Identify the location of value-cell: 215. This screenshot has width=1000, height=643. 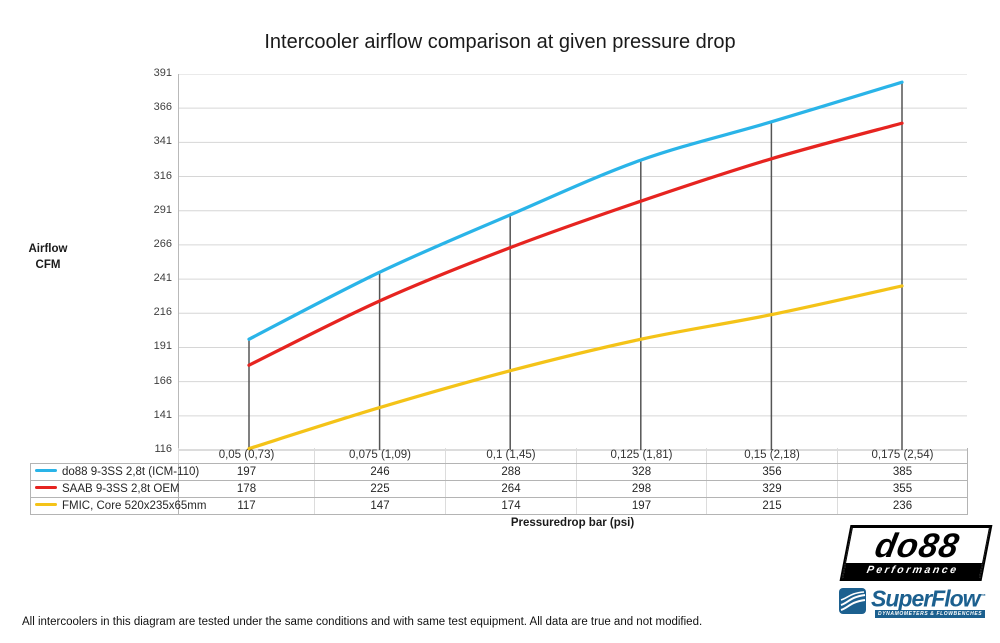
(772, 505).